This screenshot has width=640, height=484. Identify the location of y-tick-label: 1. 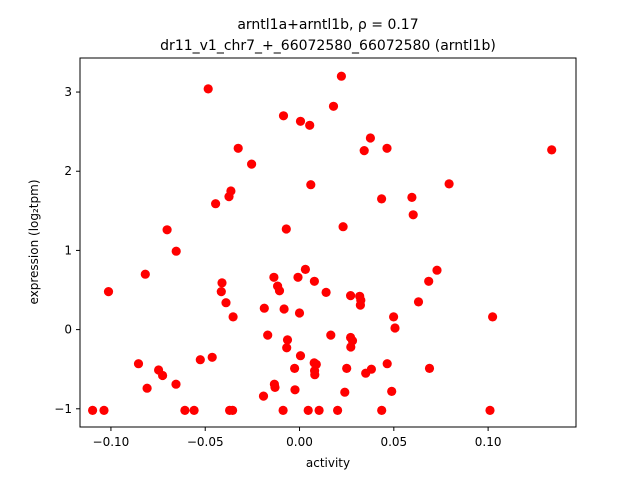
(68, 250).